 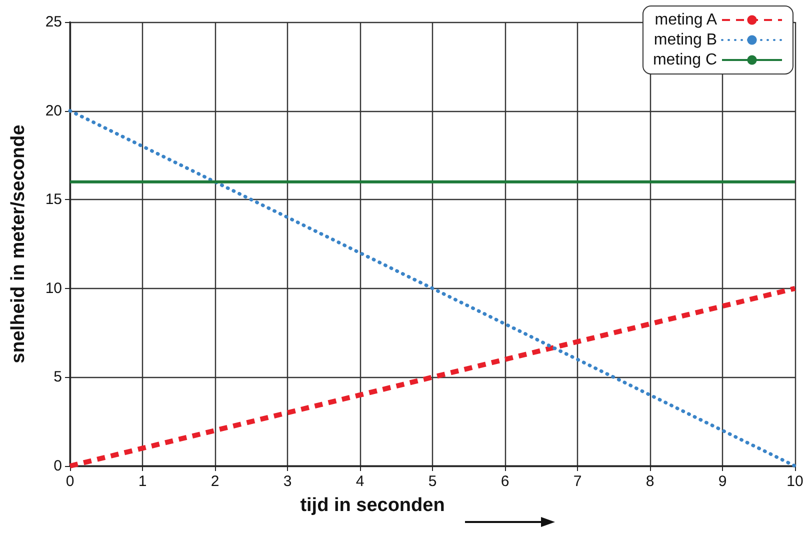 I want to click on x-axis-title: tijd in seconden, so click(x=372, y=505).